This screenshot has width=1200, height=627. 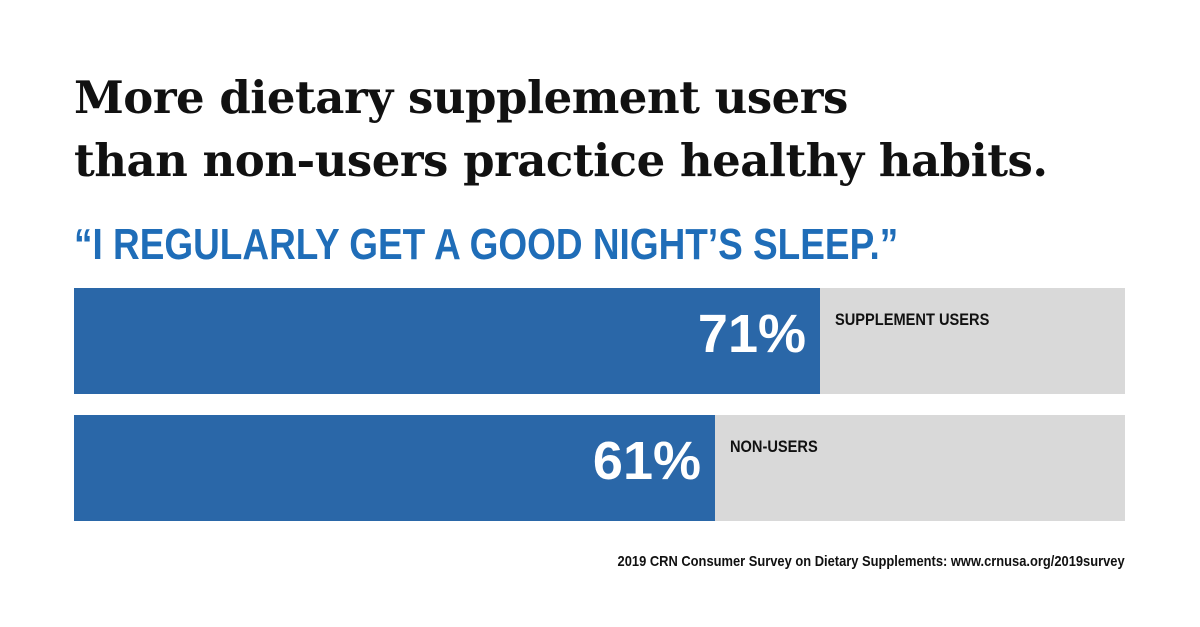 What do you see at coordinates (394, 468) in the screenshot?
I see `bar-non-users: 61%` at bounding box center [394, 468].